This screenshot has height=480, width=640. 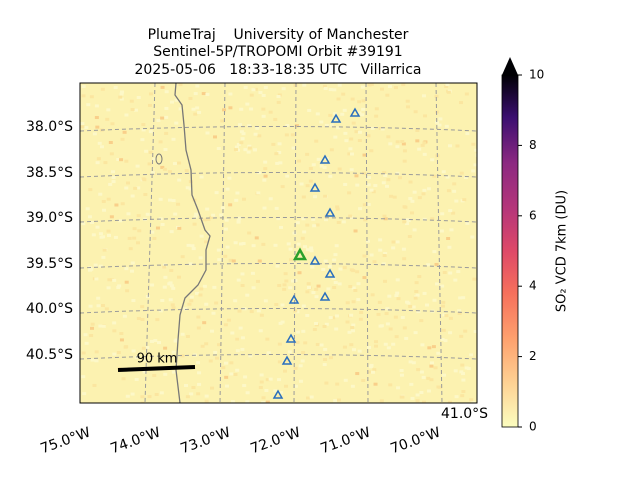 I want to click on colorbar-extend, so click(x=510, y=66).